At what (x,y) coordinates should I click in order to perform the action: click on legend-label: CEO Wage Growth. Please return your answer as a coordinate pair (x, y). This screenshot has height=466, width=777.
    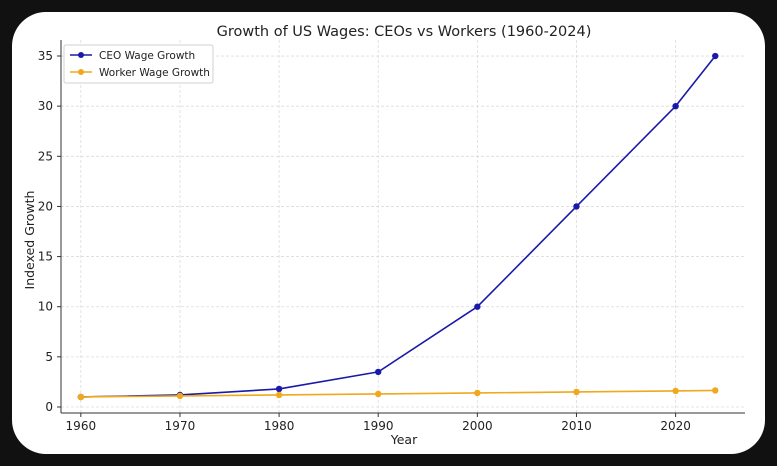
    Looking at the image, I should click on (147, 56).